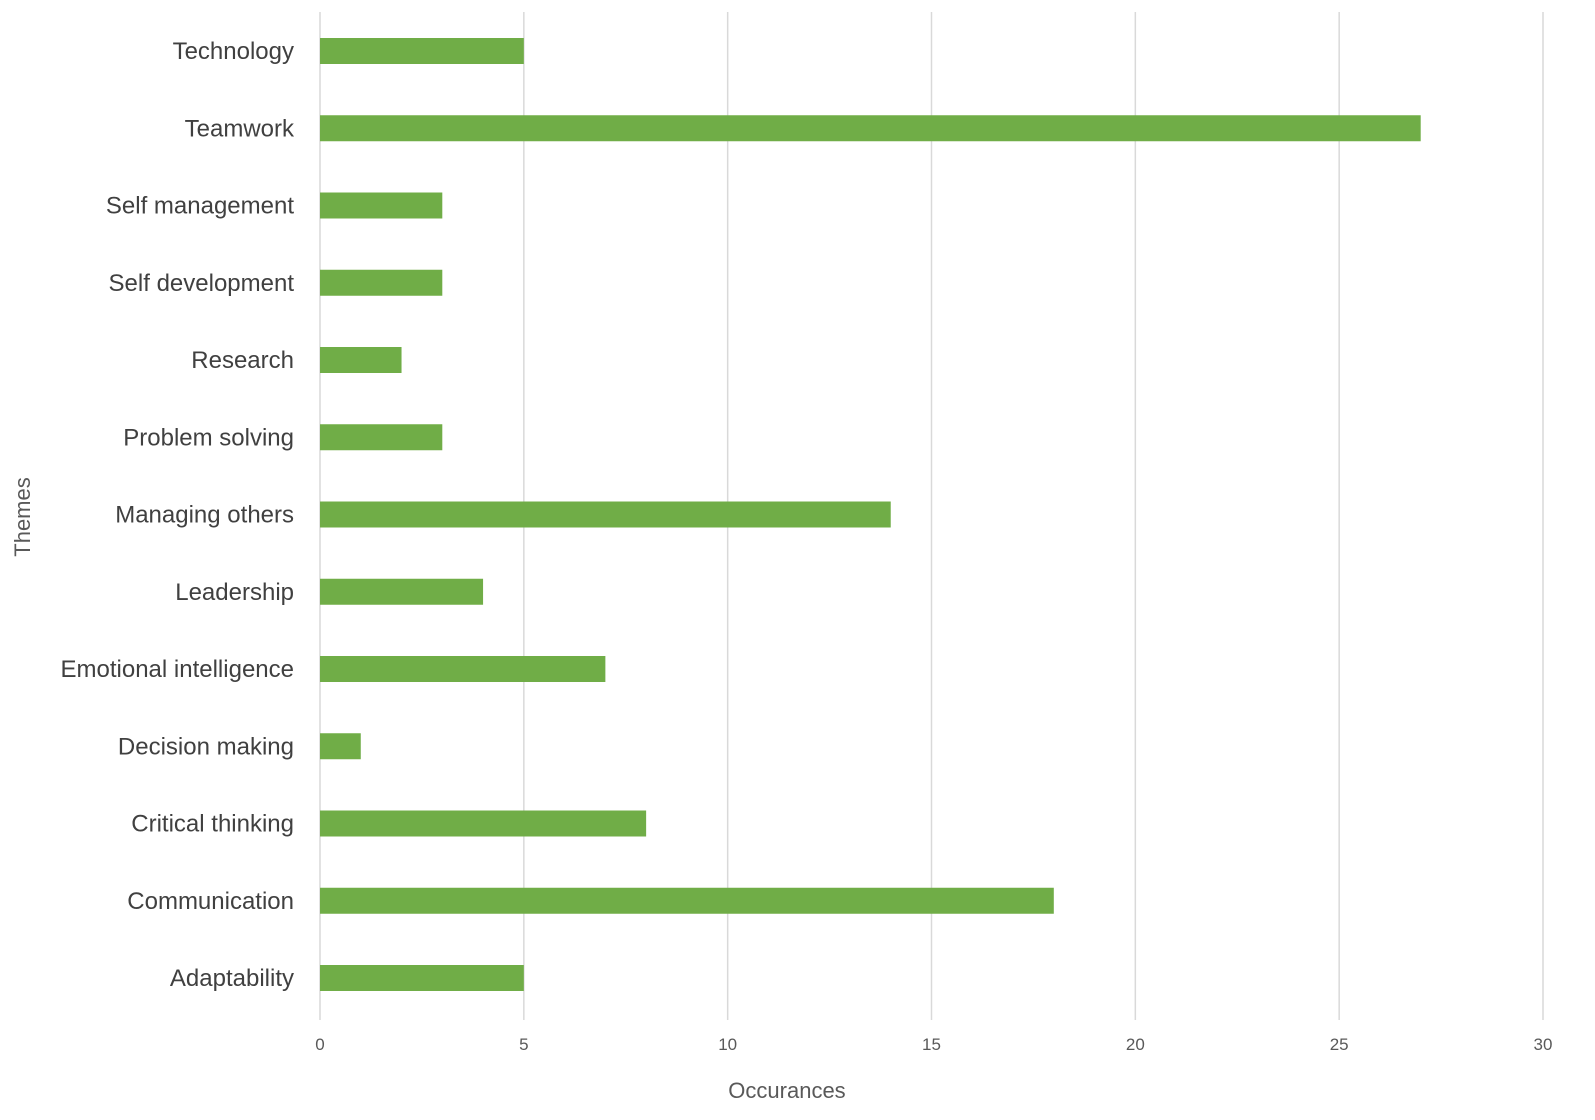 Image resolution: width=1595 pixels, height=1120 pixels. What do you see at coordinates (402, 591) in the screenshot?
I see `bar-leadership` at bounding box center [402, 591].